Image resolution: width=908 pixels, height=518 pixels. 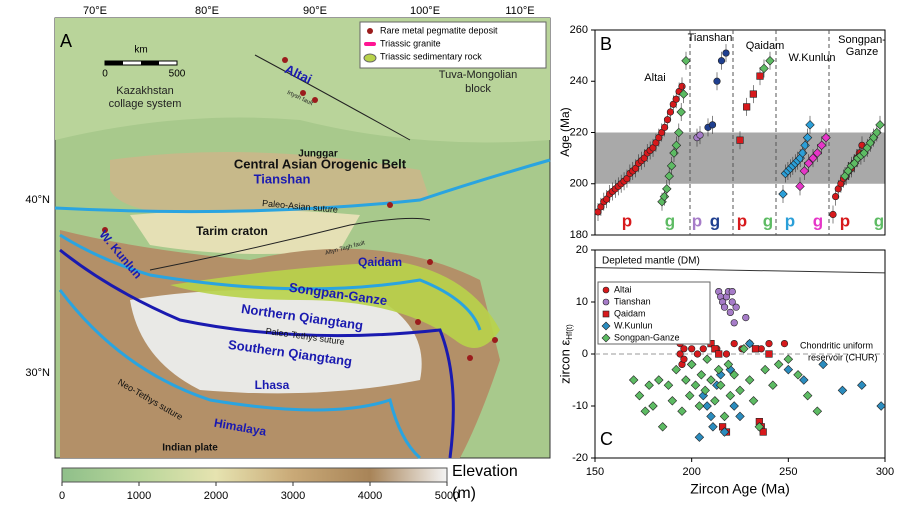 I want to click on map-songpan, so click(x=335, y=305).